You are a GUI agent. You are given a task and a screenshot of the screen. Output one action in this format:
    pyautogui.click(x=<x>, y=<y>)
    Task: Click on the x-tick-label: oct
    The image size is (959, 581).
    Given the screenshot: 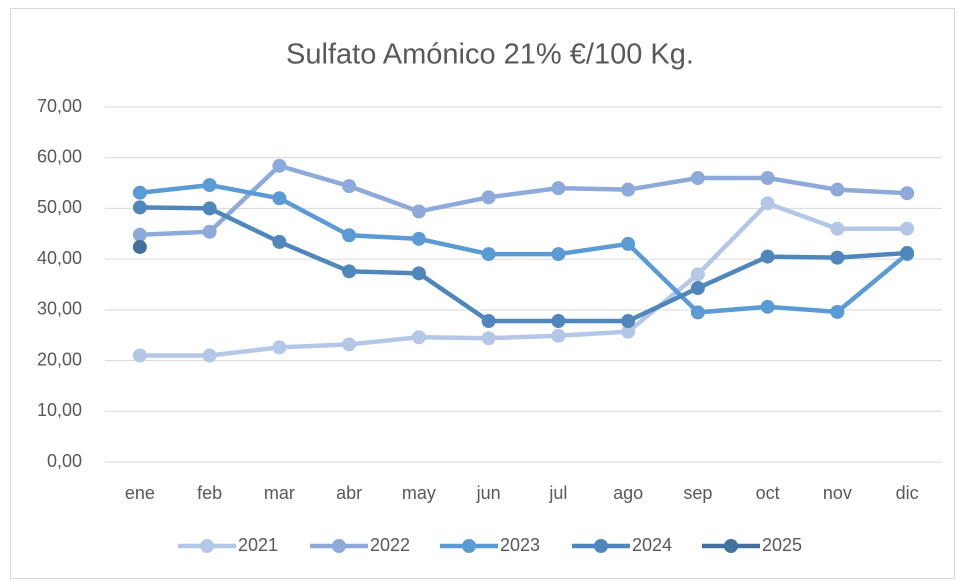 What is the action you would take?
    pyautogui.click(x=768, y=493)
    